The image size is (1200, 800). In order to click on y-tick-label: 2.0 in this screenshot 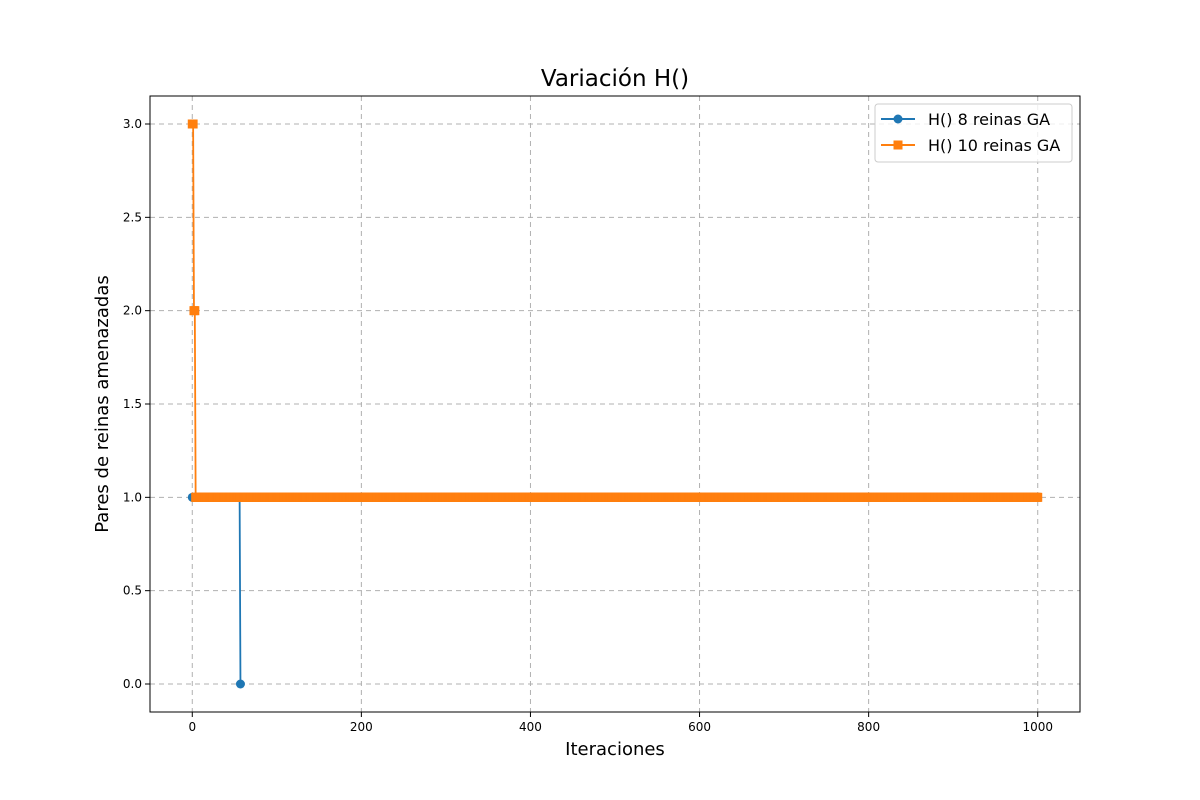, I will do `click(132, 311)`.